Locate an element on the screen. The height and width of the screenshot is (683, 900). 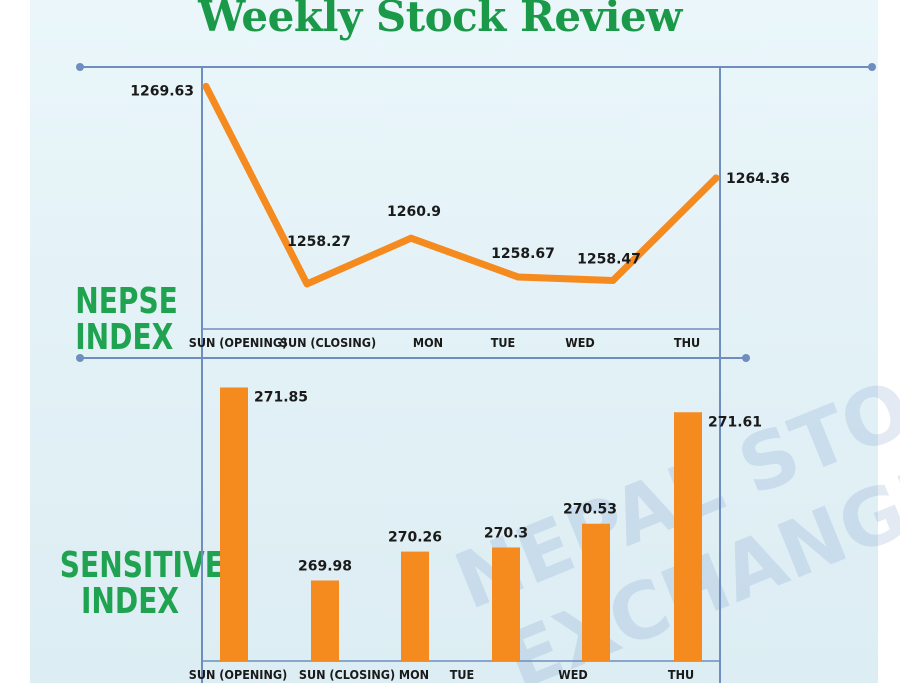
sensitive-x-tick-label: TUE is located at coordinates (462, 674).